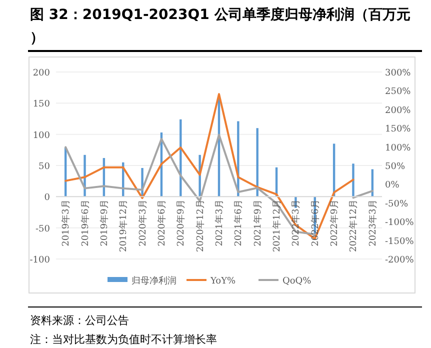  Describe the element at coordinates (258, 223) in the screenshot. I see `x-tick-label: 2021年9月` at that location.